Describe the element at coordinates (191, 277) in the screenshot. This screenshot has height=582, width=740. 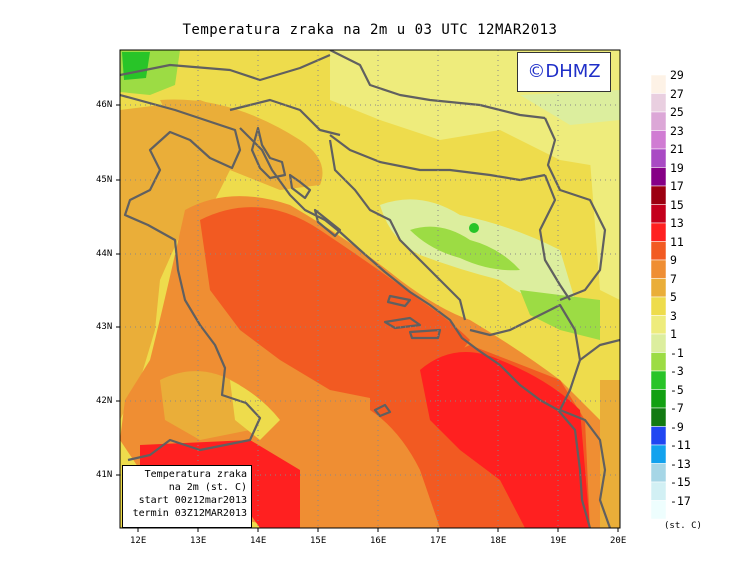
I see `coastline-italy-east` at that location.